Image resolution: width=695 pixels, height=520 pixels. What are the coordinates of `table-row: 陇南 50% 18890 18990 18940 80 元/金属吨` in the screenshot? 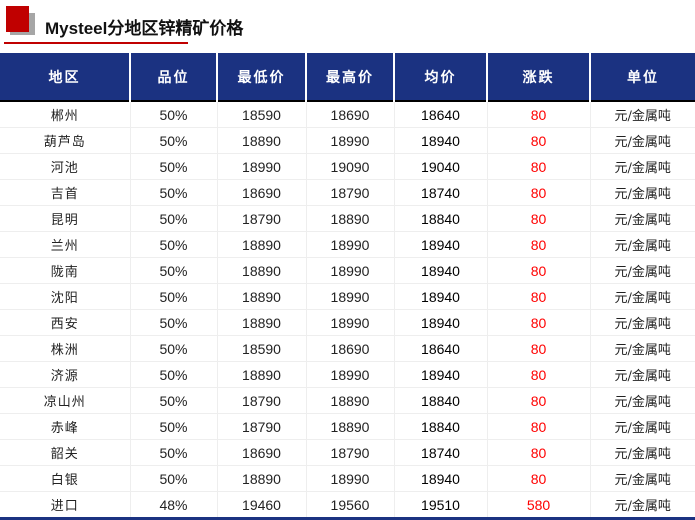 It's located at (347, 270).